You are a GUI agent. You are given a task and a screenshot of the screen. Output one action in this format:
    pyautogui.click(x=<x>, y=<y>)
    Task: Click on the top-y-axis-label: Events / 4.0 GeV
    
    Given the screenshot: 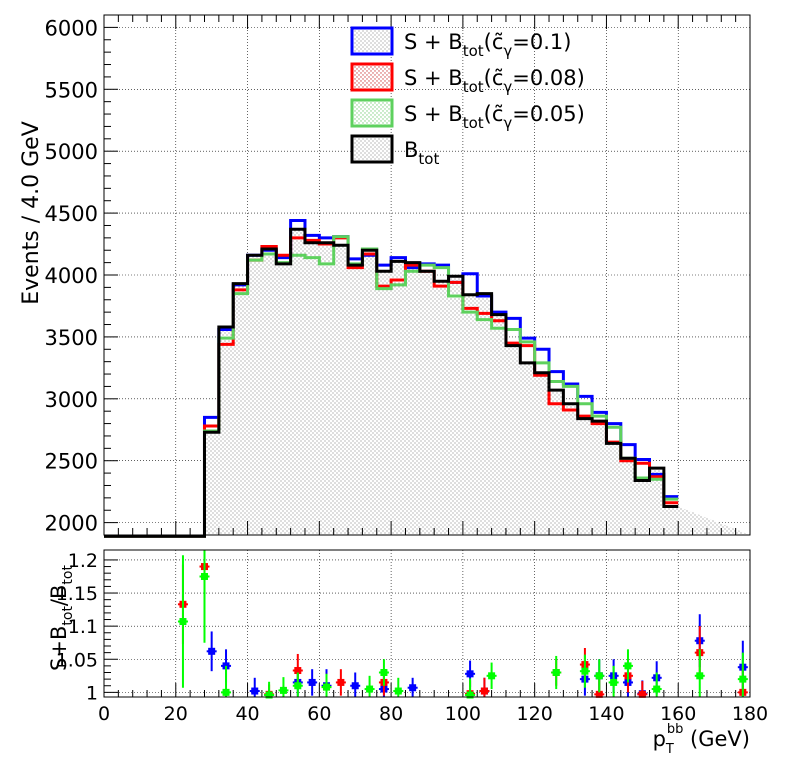 What is the action you would take?
    pyautogui.click(x=31, y=213)
    